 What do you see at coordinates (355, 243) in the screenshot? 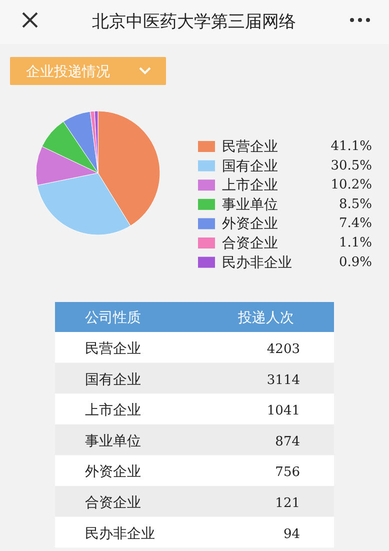
I see `data-label: 1.1%` at bounding box center [355, 243].